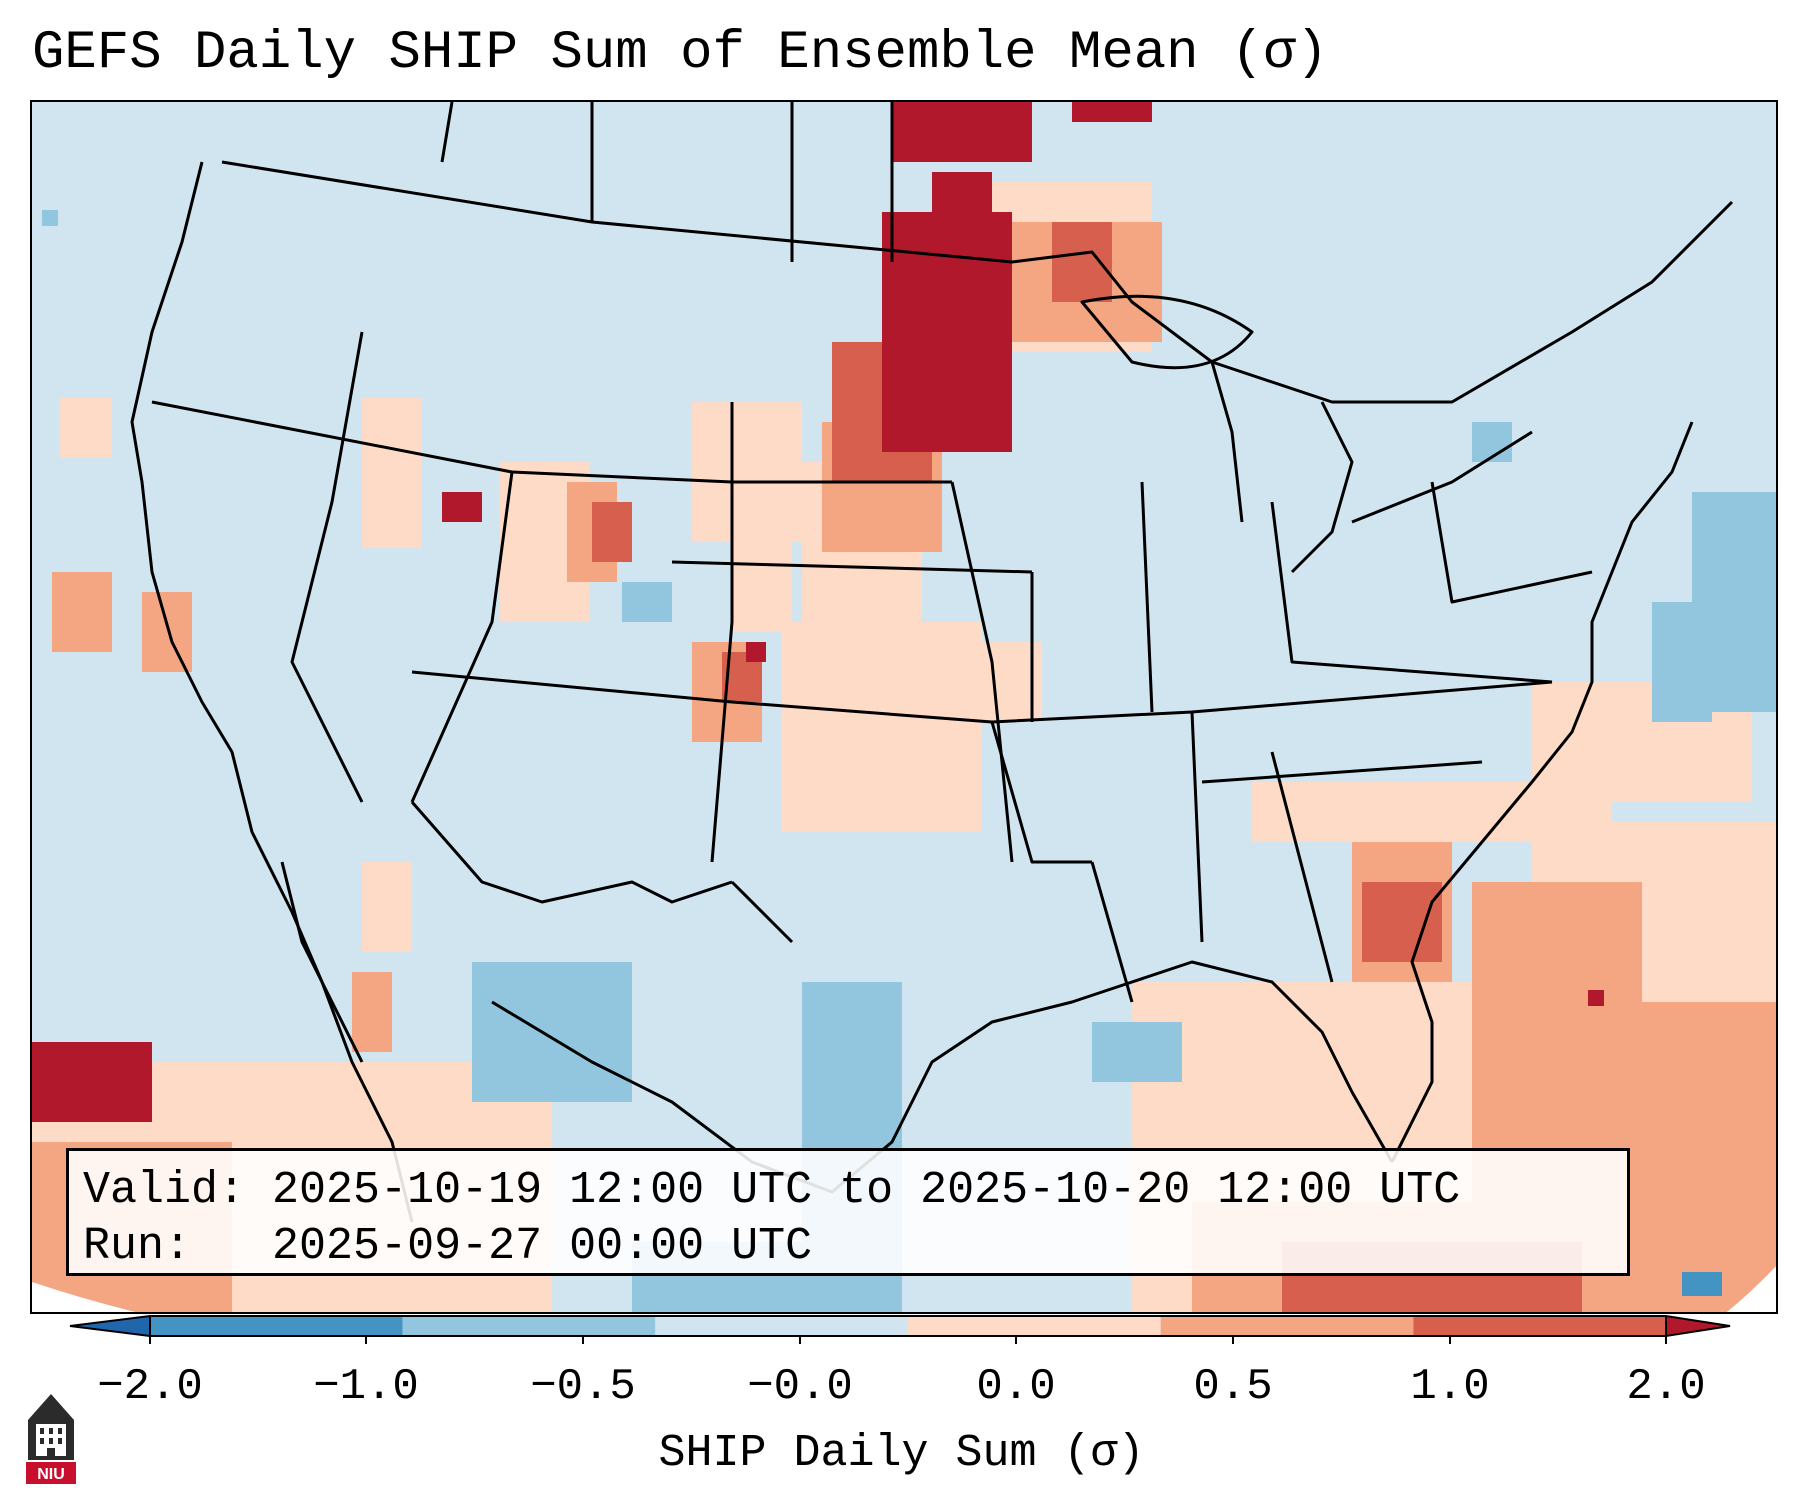 The height and width of the screenshot is (1506, 1803). Describe the element at coordinates (1702, 1284) in the screenshot. I see `anomaly-blue` at that location.